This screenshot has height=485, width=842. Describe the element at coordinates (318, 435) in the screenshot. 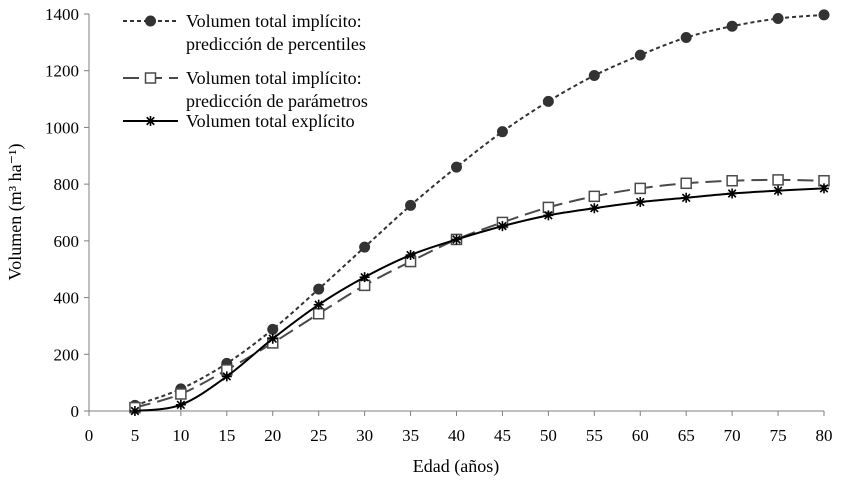

I see `x-tick-label: 25` at that location.